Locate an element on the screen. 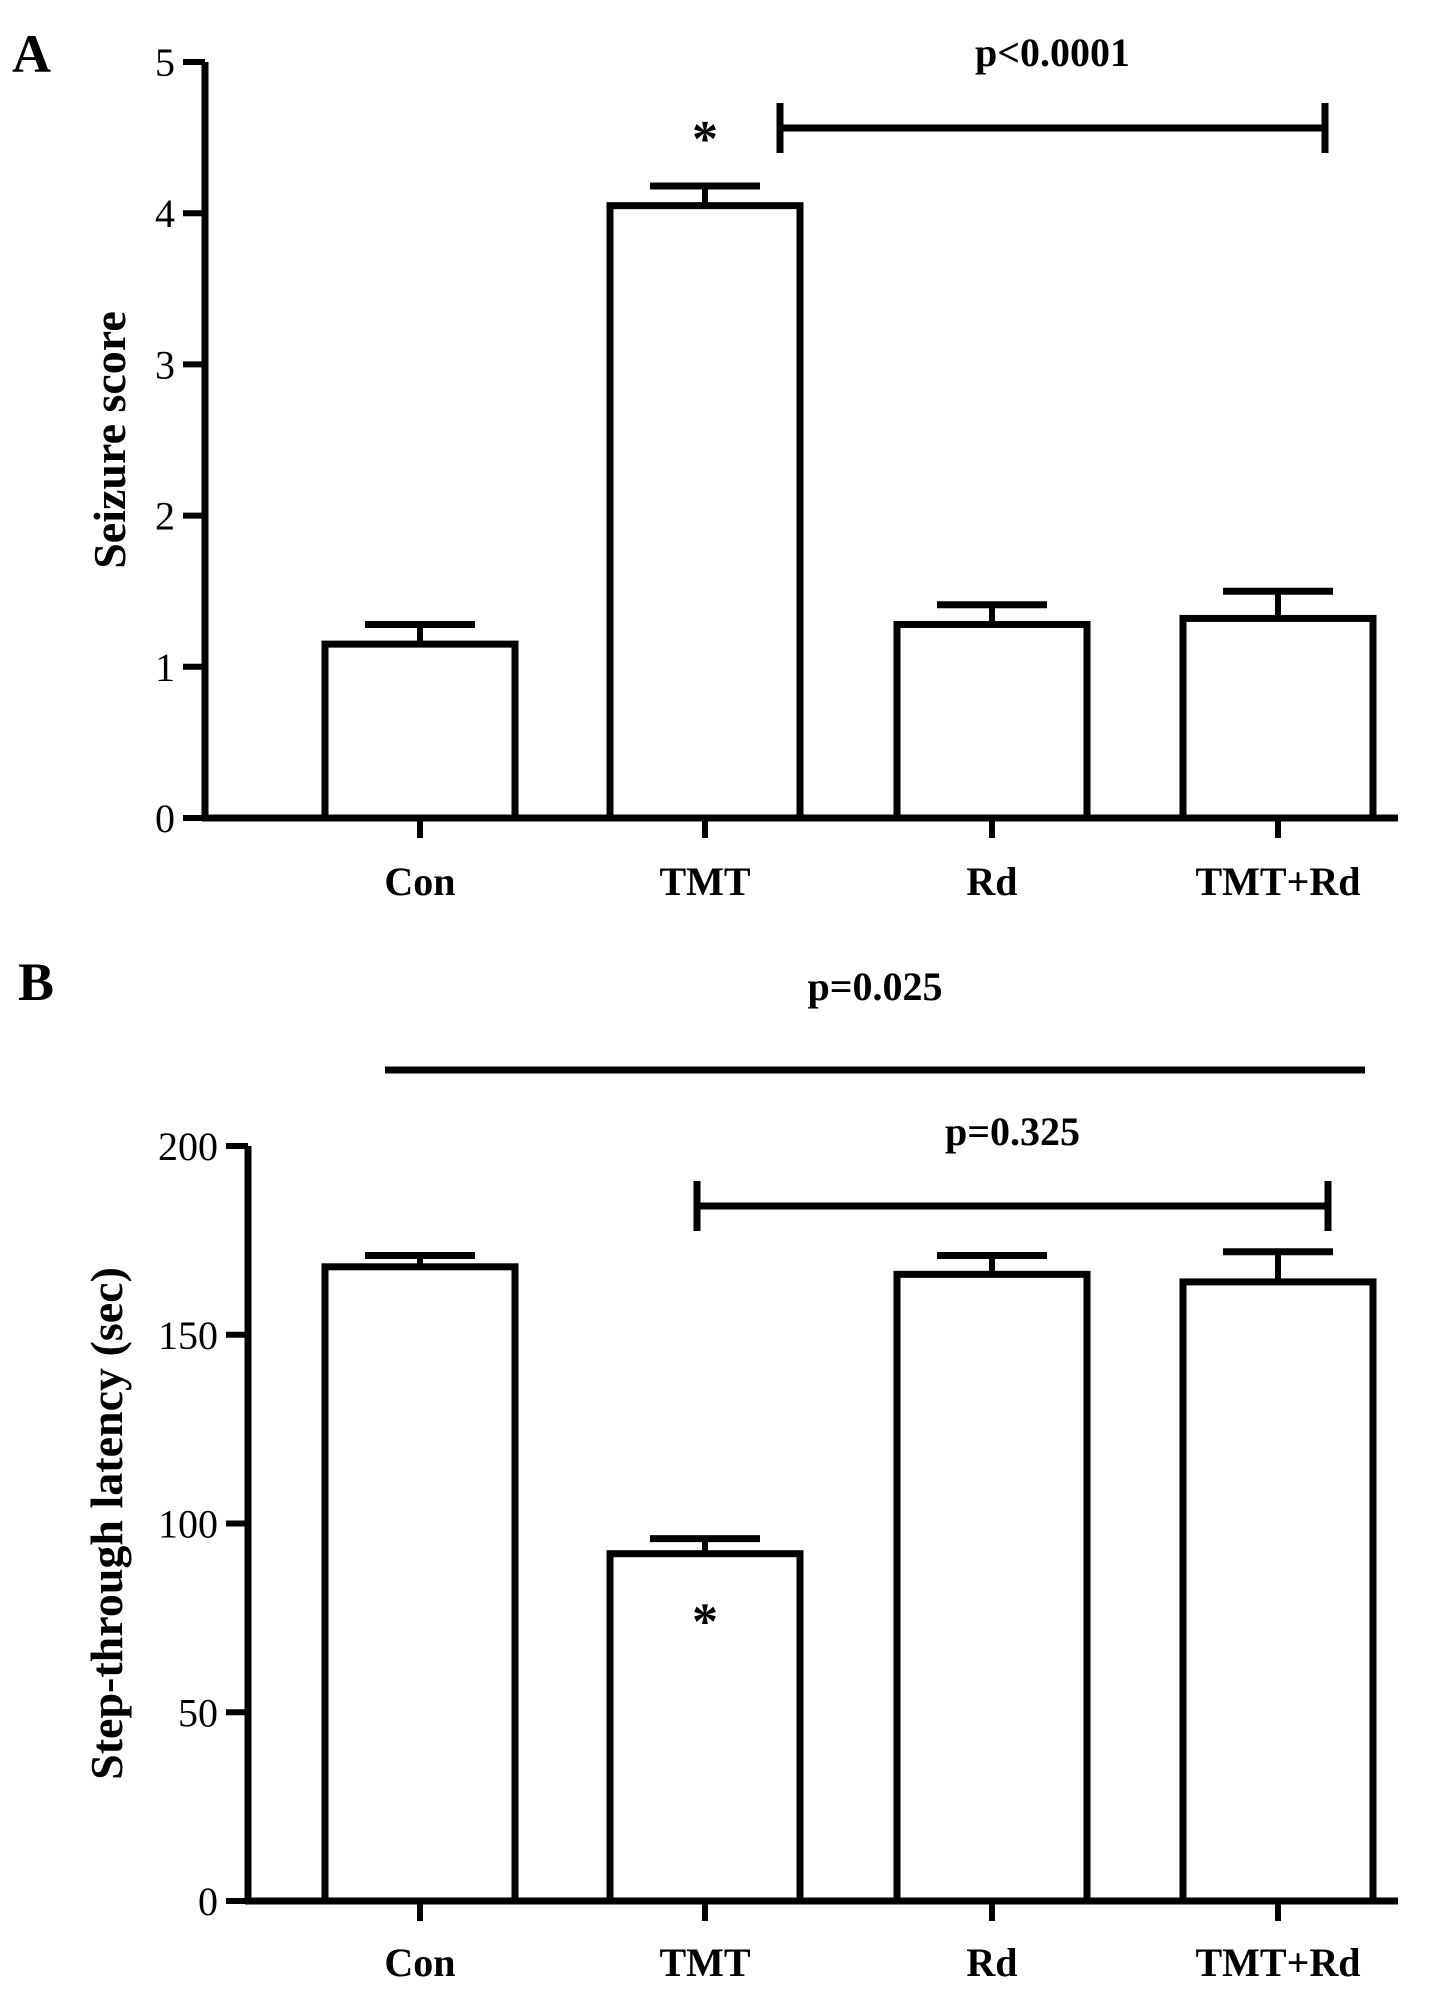 The width and height of the screenshot is (1441, 1989). y-tick-label: 1 is located at coordinates (165, 667).